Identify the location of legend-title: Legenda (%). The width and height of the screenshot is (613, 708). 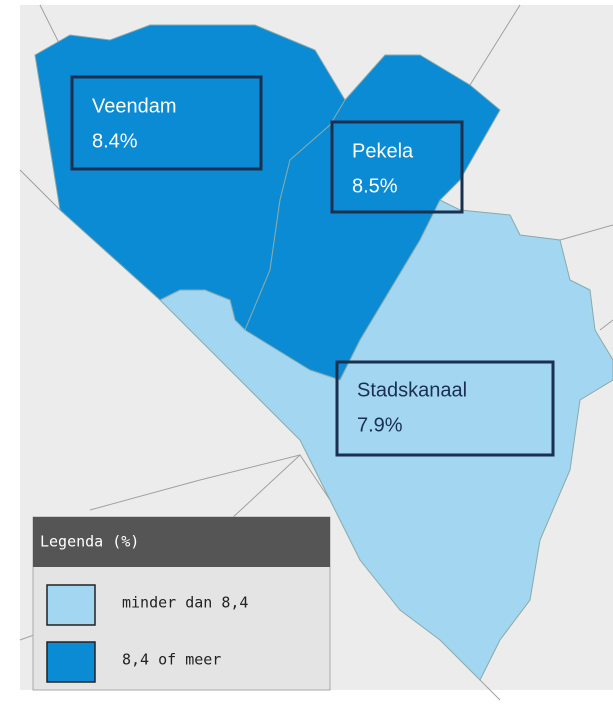
(89, 542).